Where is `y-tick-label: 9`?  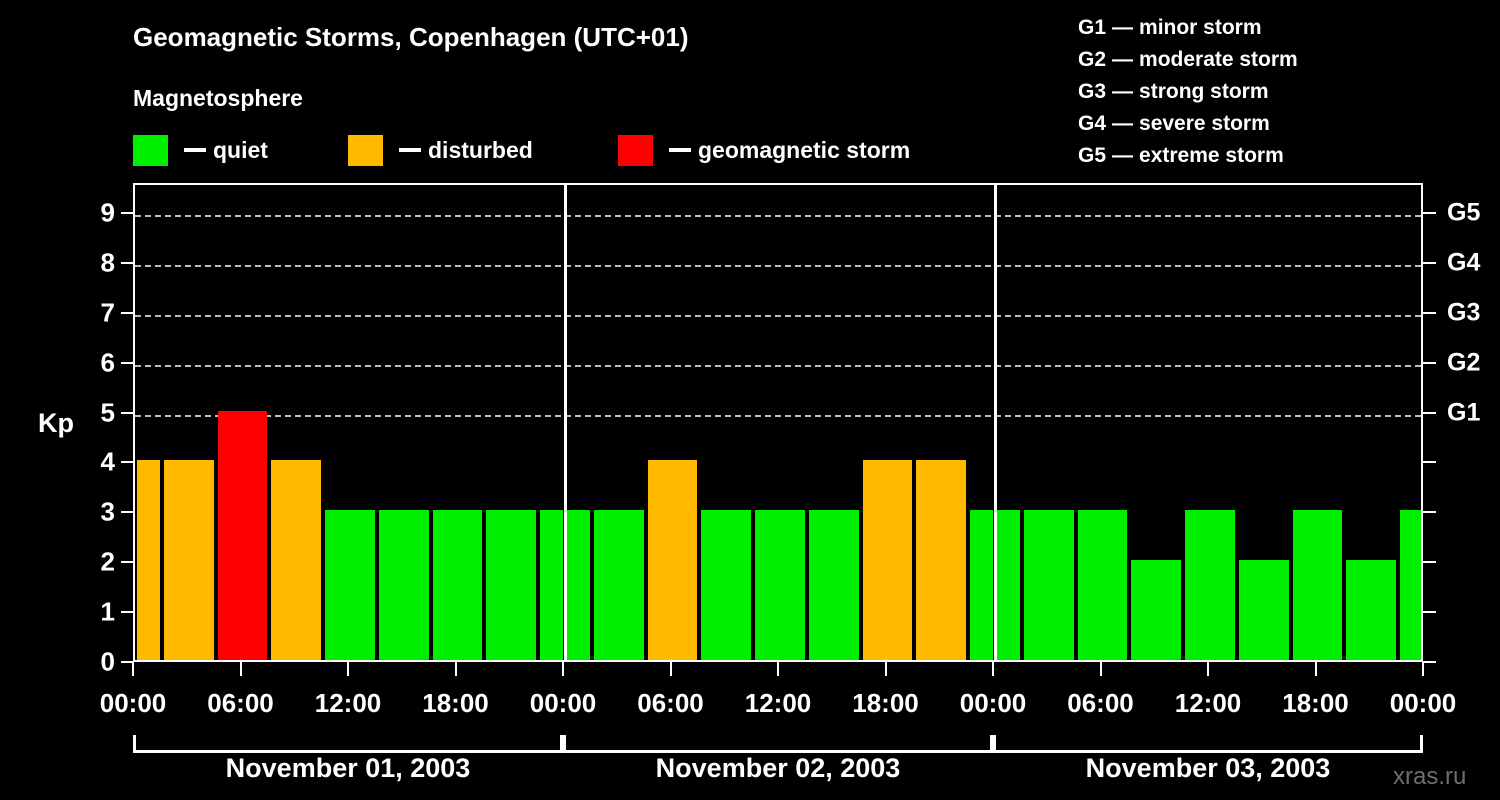 y-tick-label: 9 is located at coordinates (107, 212).